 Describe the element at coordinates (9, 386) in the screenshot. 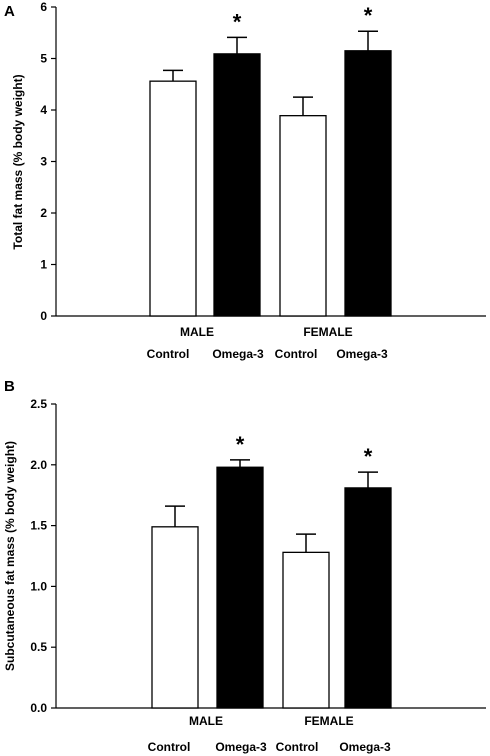

I see `panel-label: B` at that location.